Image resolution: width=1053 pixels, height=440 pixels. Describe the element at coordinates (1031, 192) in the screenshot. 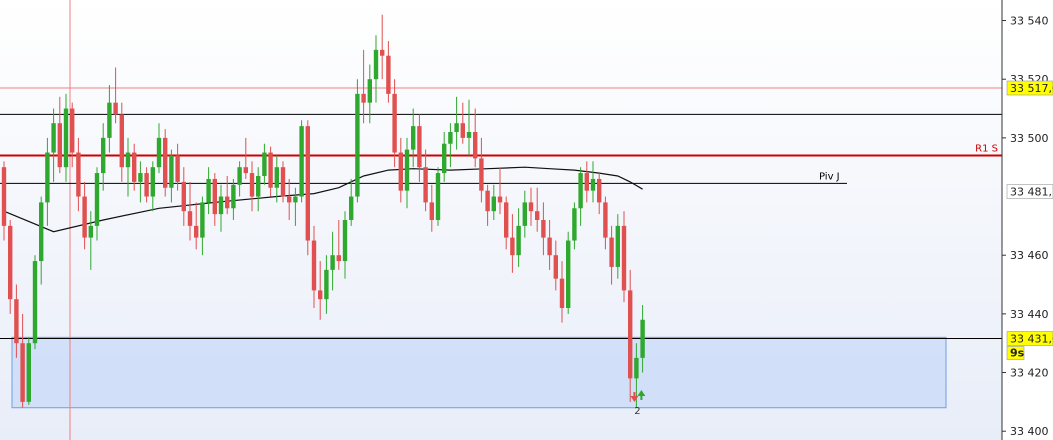

I see `price-tag-label-1: 33 481,7` at that location.